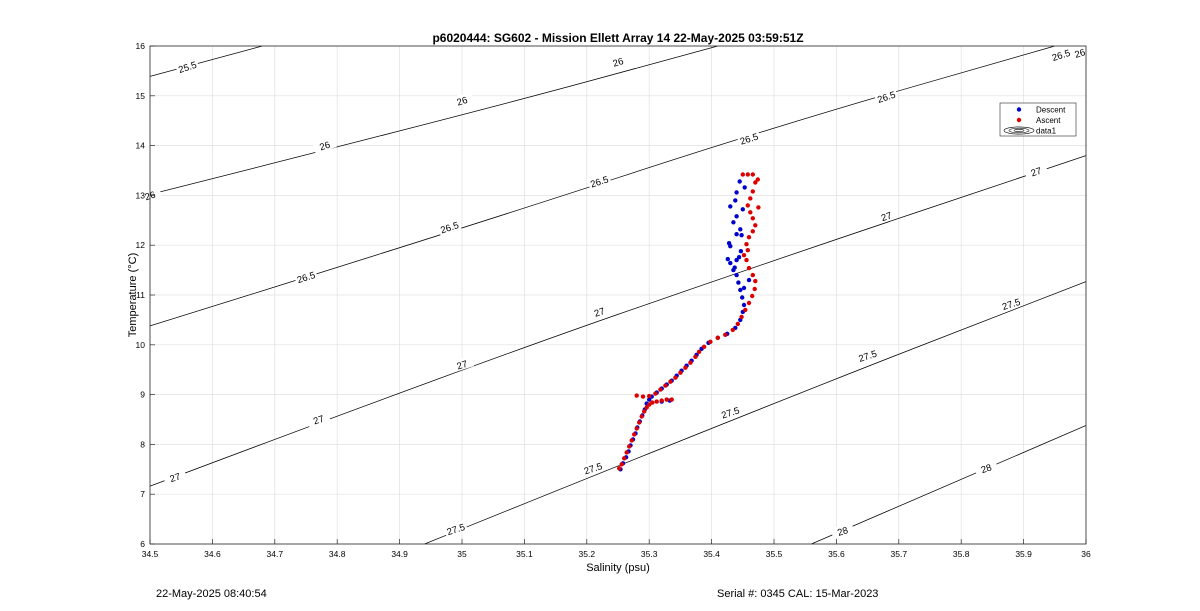 The image size is (1200, 611). I want to click on y-tick-label: 6, so click(142, 544).